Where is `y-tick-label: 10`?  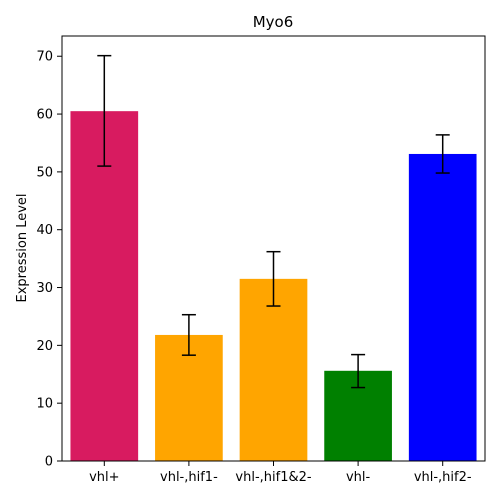 y-tick-label: 10 is located at coordinates (44, 404).